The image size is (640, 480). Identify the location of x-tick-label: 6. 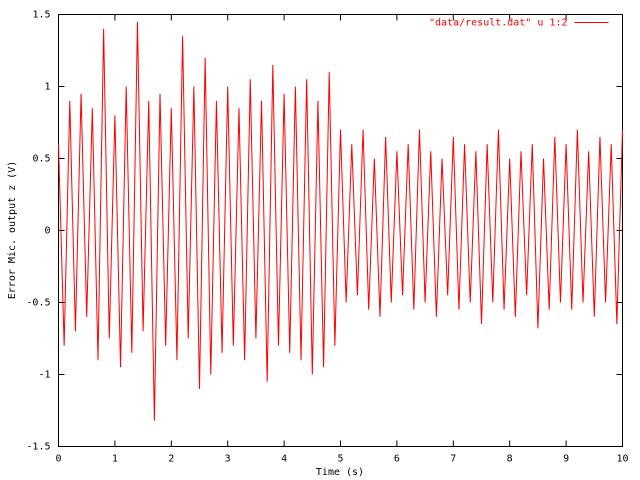
(397, 459).